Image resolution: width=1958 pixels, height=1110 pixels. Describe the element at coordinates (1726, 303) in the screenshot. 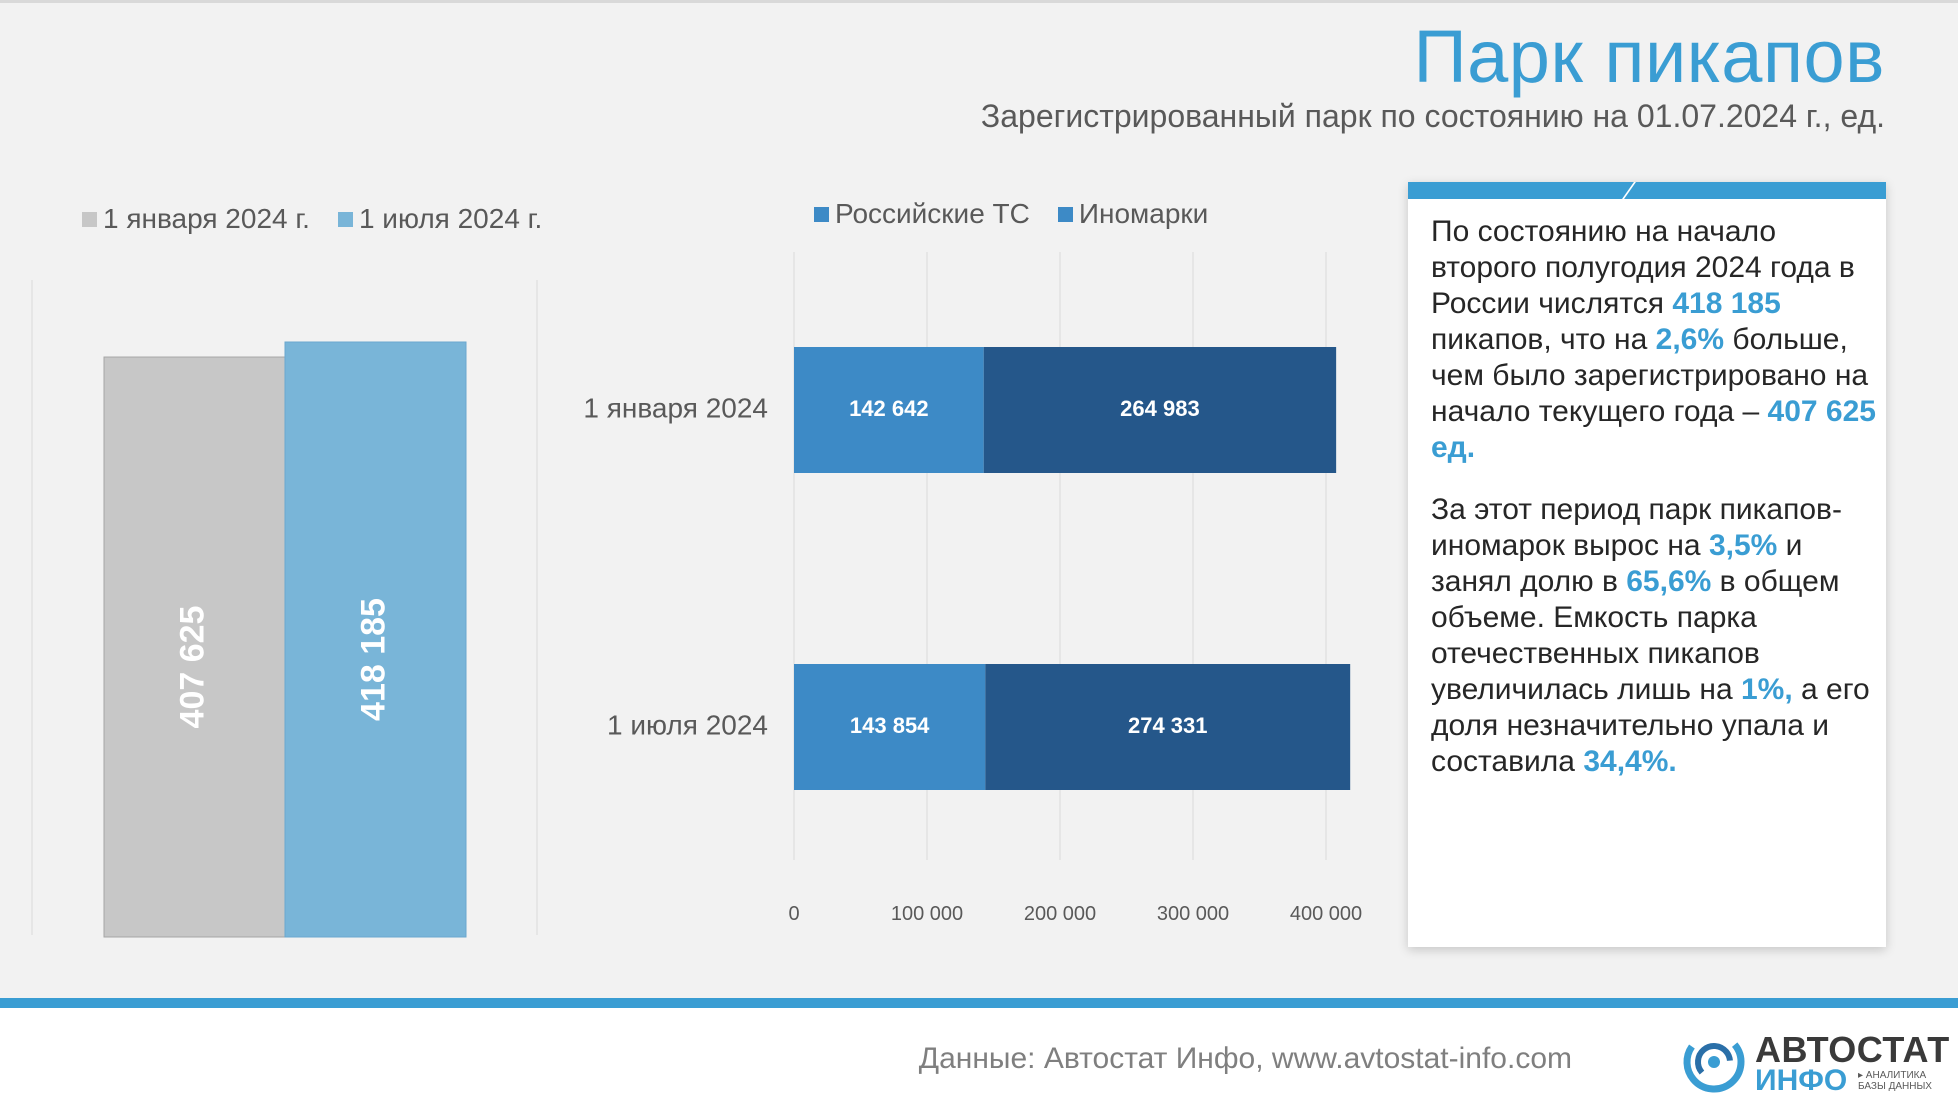

I see `p1-highlight-total: 418 185` at that location.